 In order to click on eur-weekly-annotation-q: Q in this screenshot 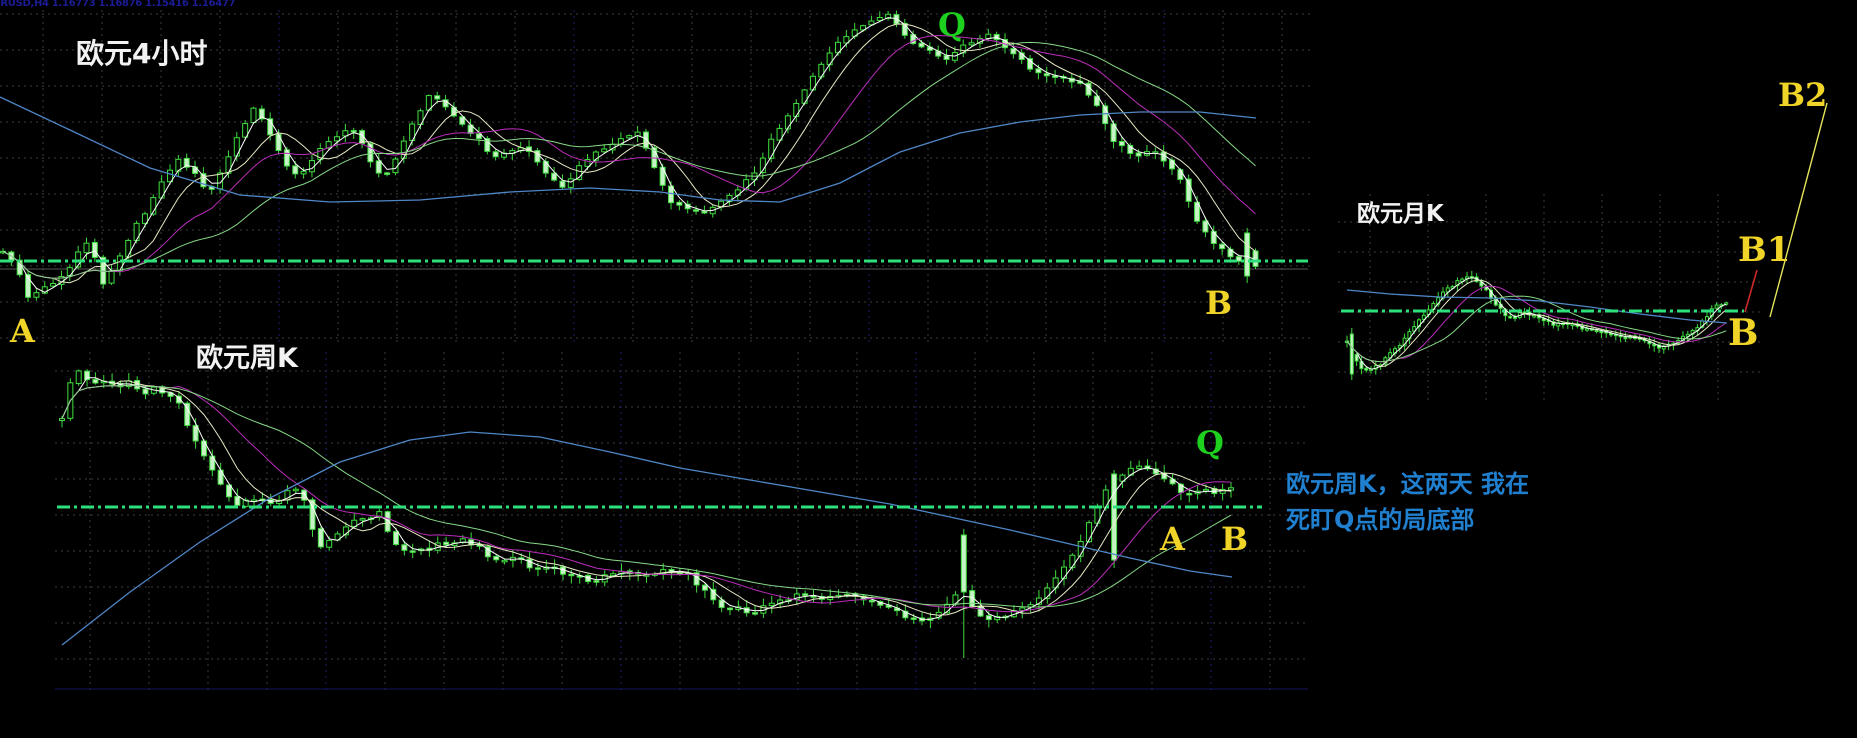, I will do `click(1210, 443)`.